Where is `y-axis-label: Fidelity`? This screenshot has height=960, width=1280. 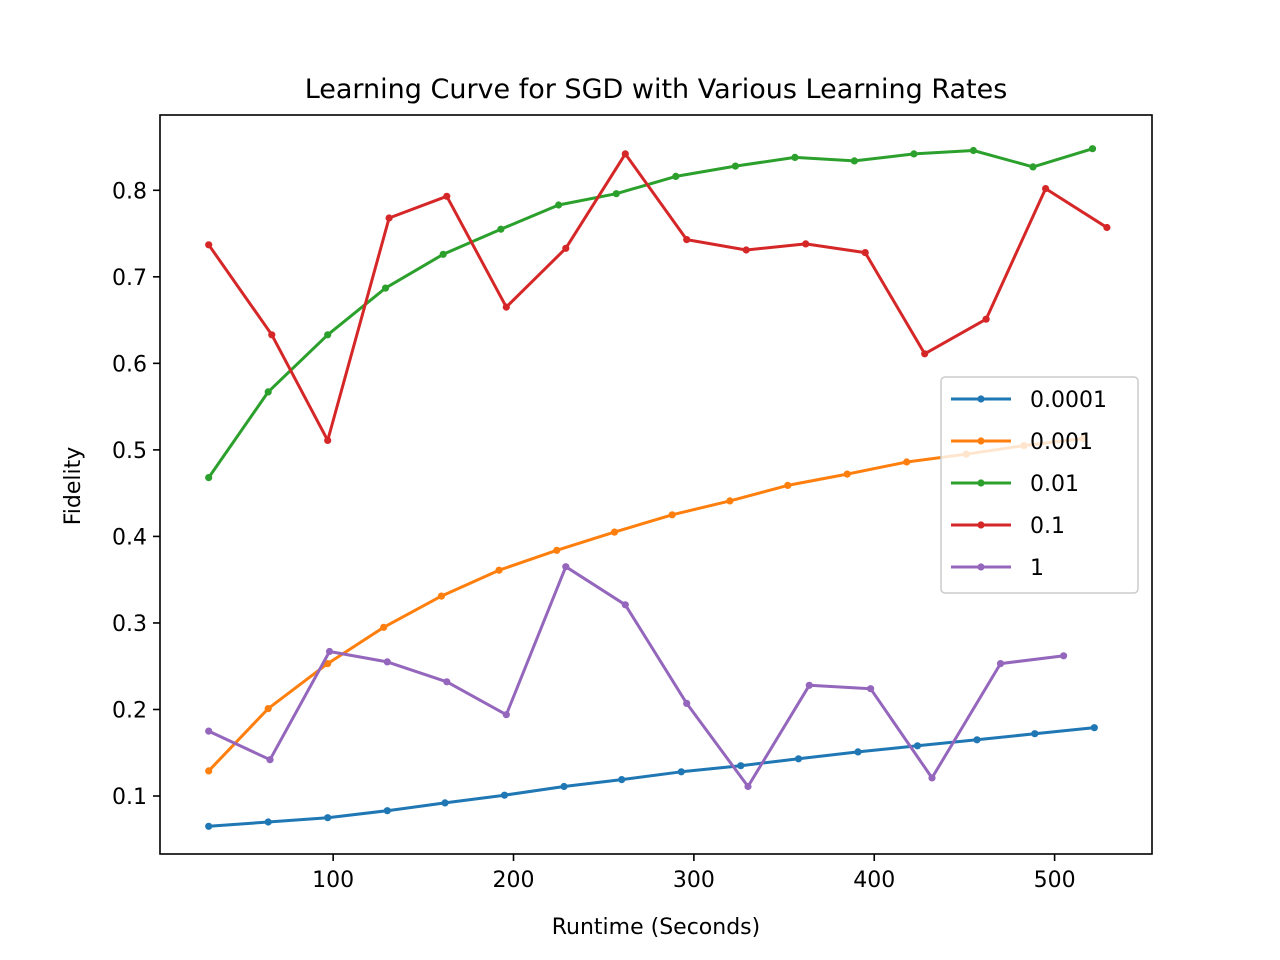 y-axis-label: Fidelity is located at coordinates (73, 486).